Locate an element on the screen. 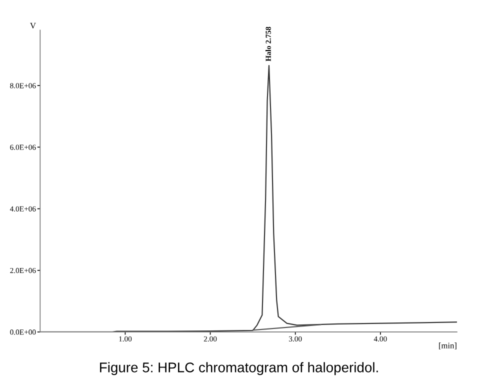 The width and height of the screenshot is (478, 386). y-axis-title: V is located at coordinates (33, 25).